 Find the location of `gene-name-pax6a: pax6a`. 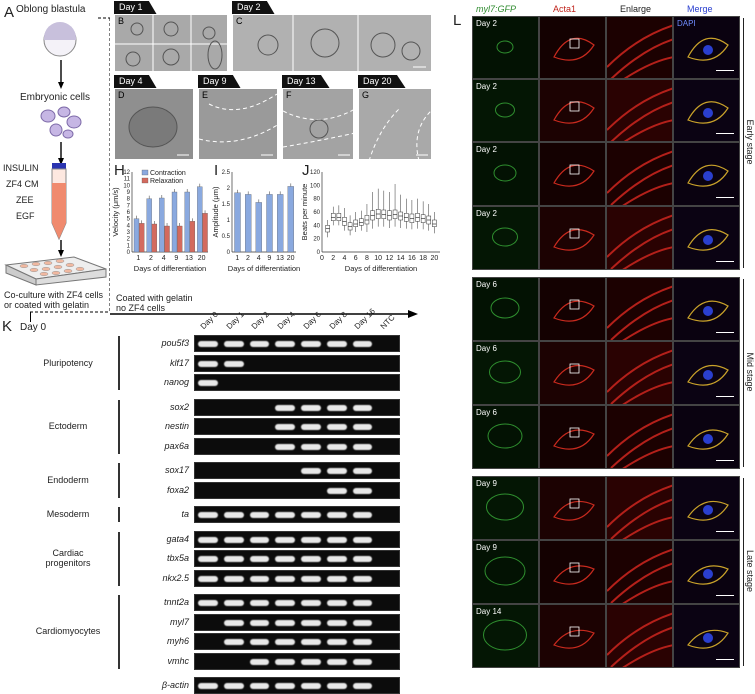

gene-name-pax6a: pax6a is located at coordinates (176, 445).